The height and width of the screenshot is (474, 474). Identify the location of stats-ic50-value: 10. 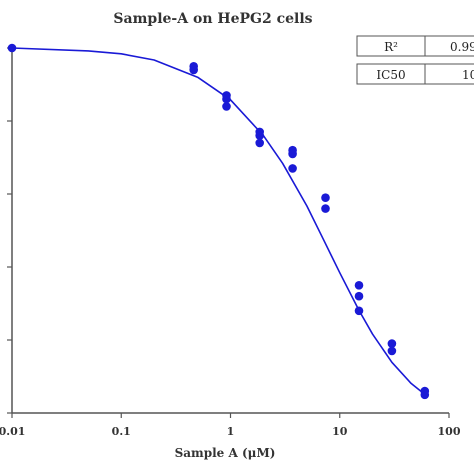
(468, 75).